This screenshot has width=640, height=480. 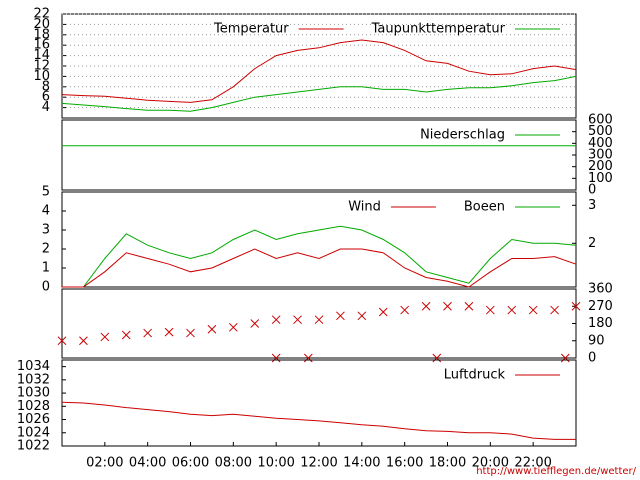 I want to click on y-tick-label: 10, so click(x=41, y=76).